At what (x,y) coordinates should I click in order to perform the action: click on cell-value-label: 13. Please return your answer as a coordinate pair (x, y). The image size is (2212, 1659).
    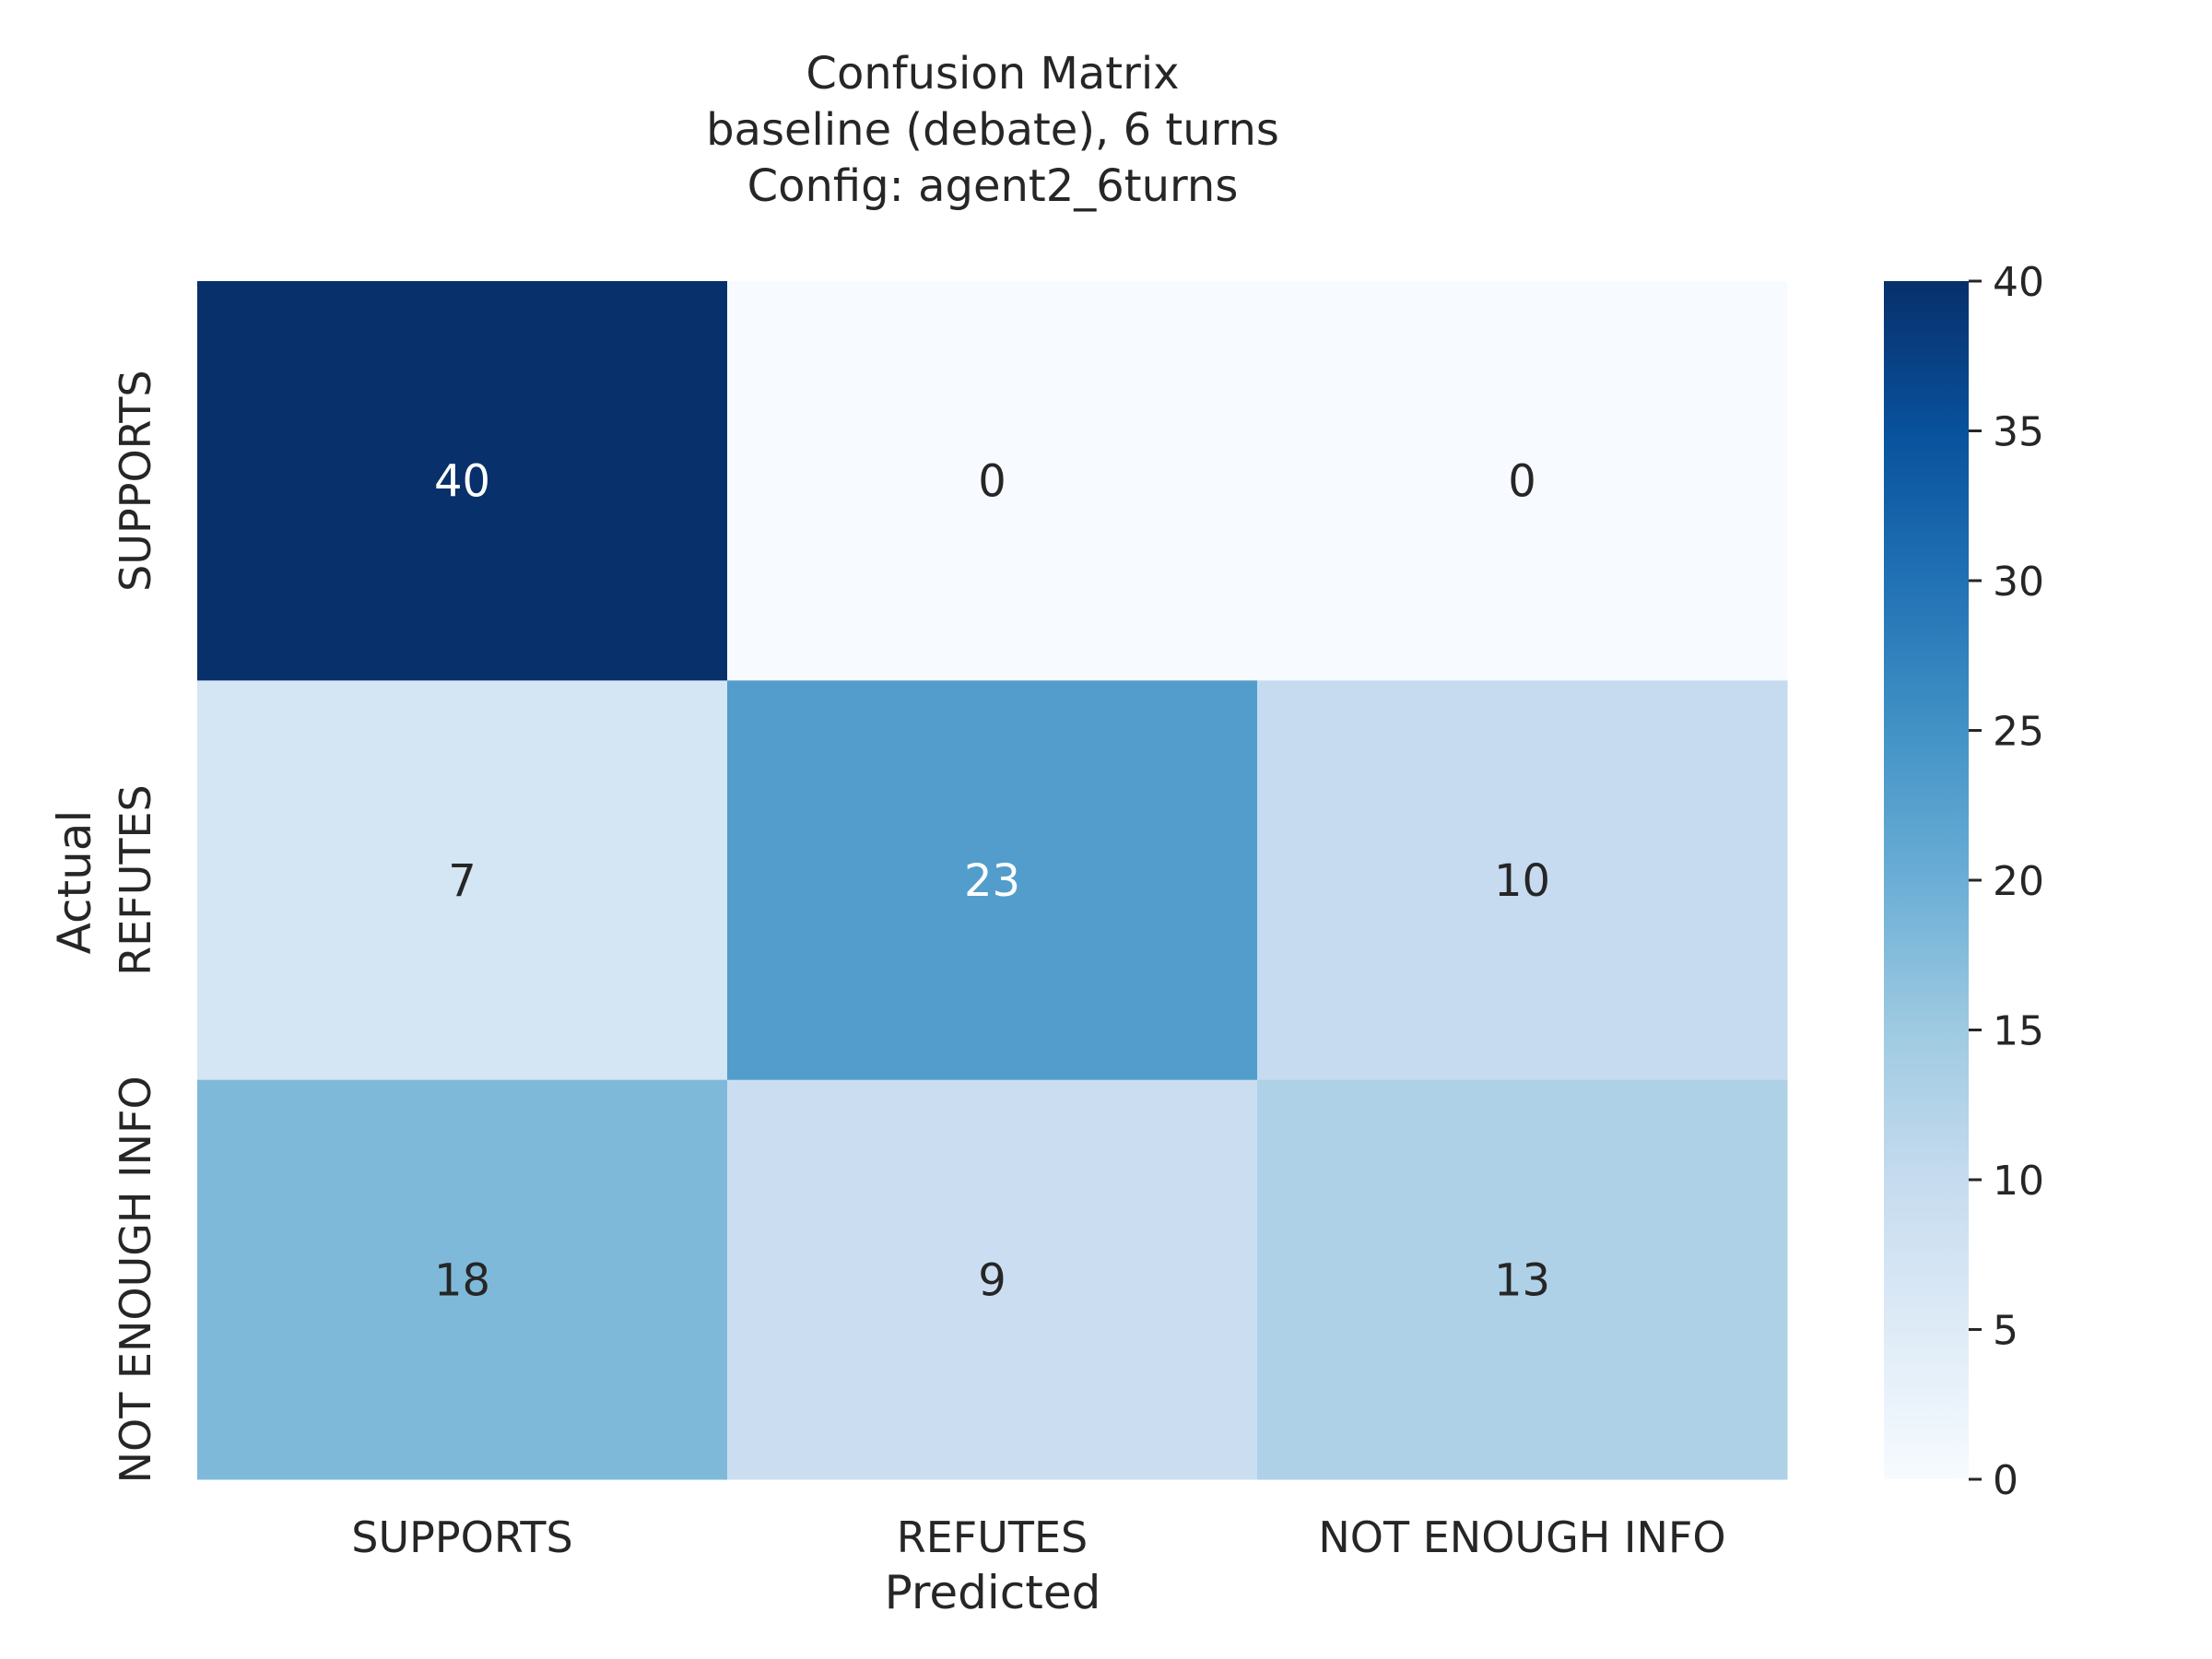
    Looking at the image, I should click on (1522, 1280).